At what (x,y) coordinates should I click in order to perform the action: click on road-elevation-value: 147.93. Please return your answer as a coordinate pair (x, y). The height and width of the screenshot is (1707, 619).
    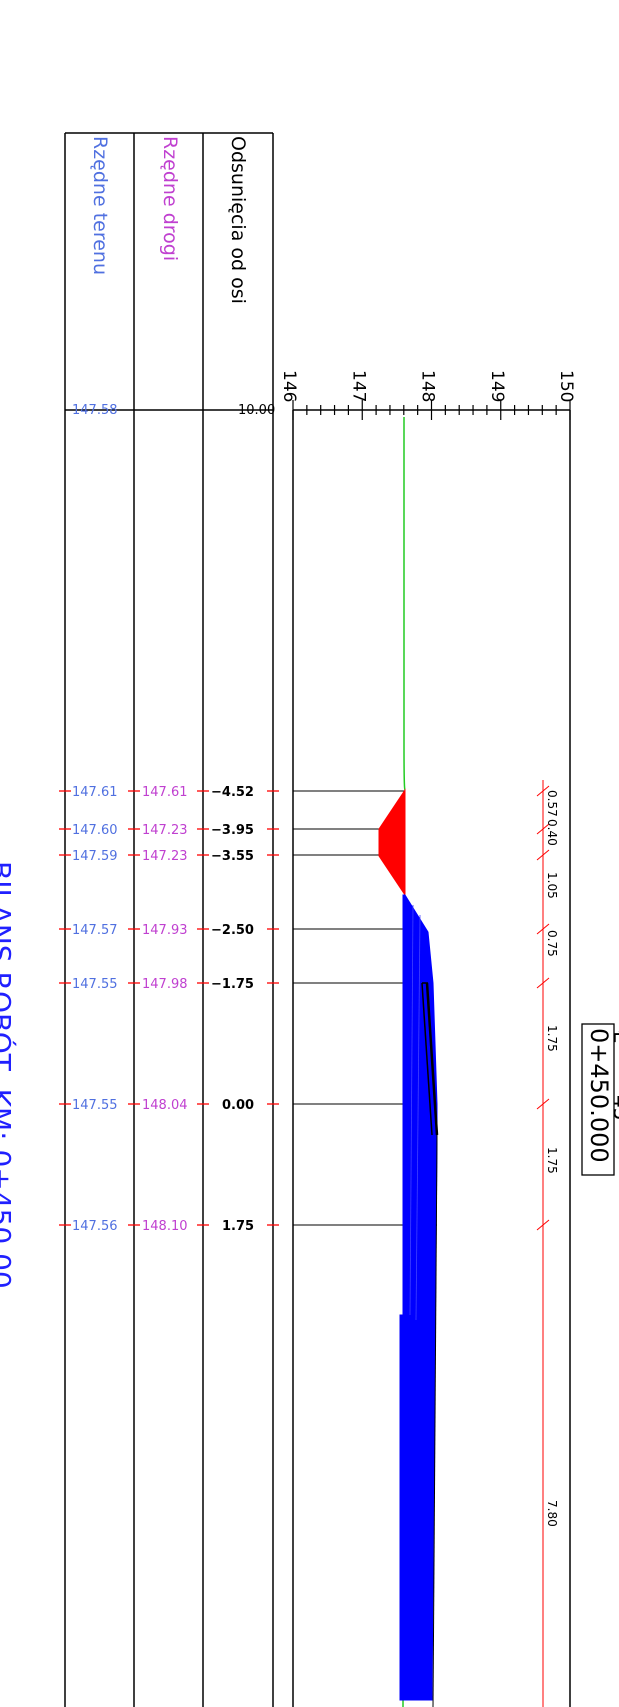
    Looking at the image, I should click on (165, 930).